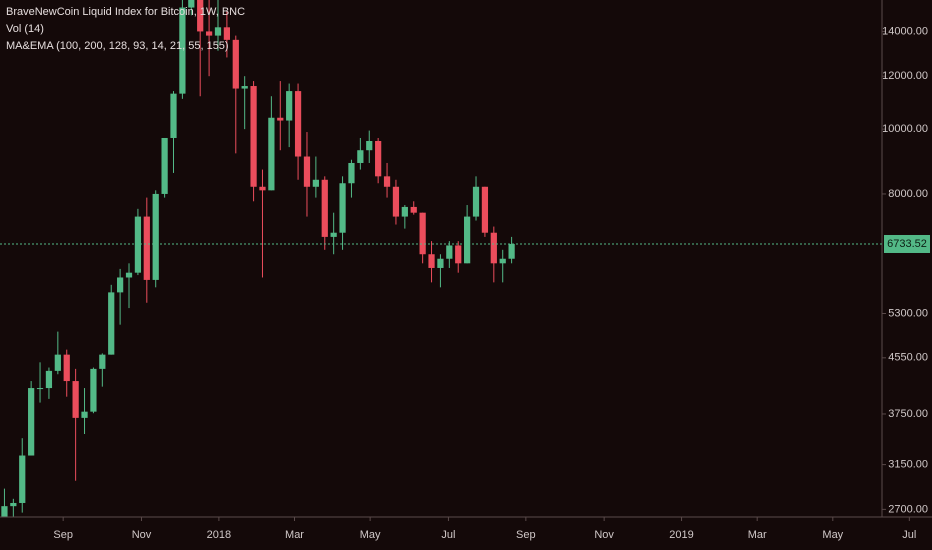 The width and height of the screenshot is (932, 550). What do you see at coordinates (681, 535) in the screenshot?
I see `x-tick-label: 2019` at bounding box center [681, 535].